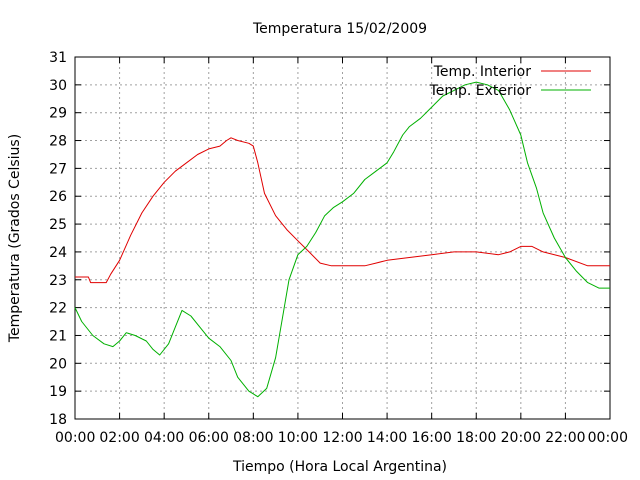 The image size is (640, 480). Describe the element at coordinates (298, 438) in the screenshot. I see `x-tick-label: 10:00` at that location.